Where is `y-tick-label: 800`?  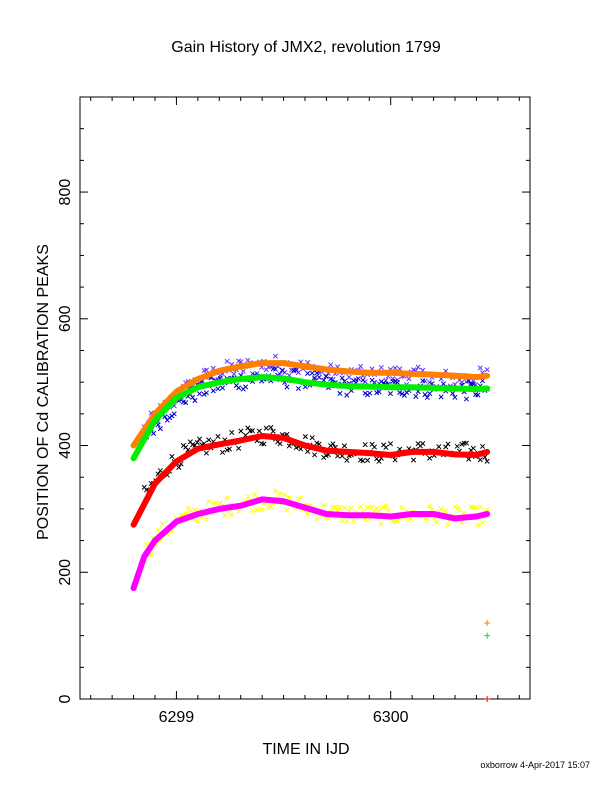
y-tick-label: 800 is located at coordinates (65, 192).